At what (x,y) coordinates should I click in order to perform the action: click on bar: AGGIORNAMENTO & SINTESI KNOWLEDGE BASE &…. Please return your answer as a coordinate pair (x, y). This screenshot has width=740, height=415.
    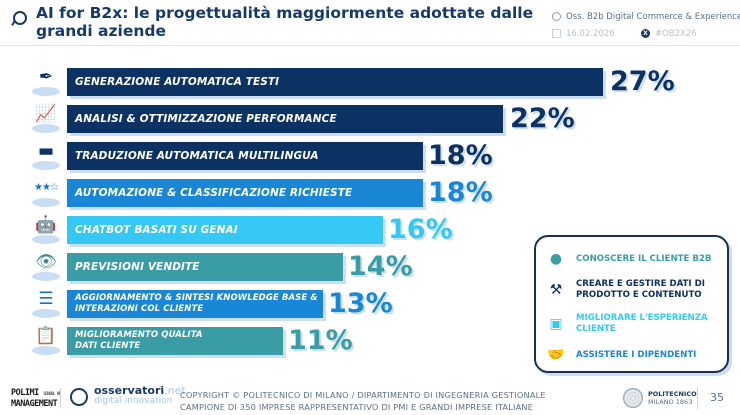
    Looking at the image, I should click on (195, 304).